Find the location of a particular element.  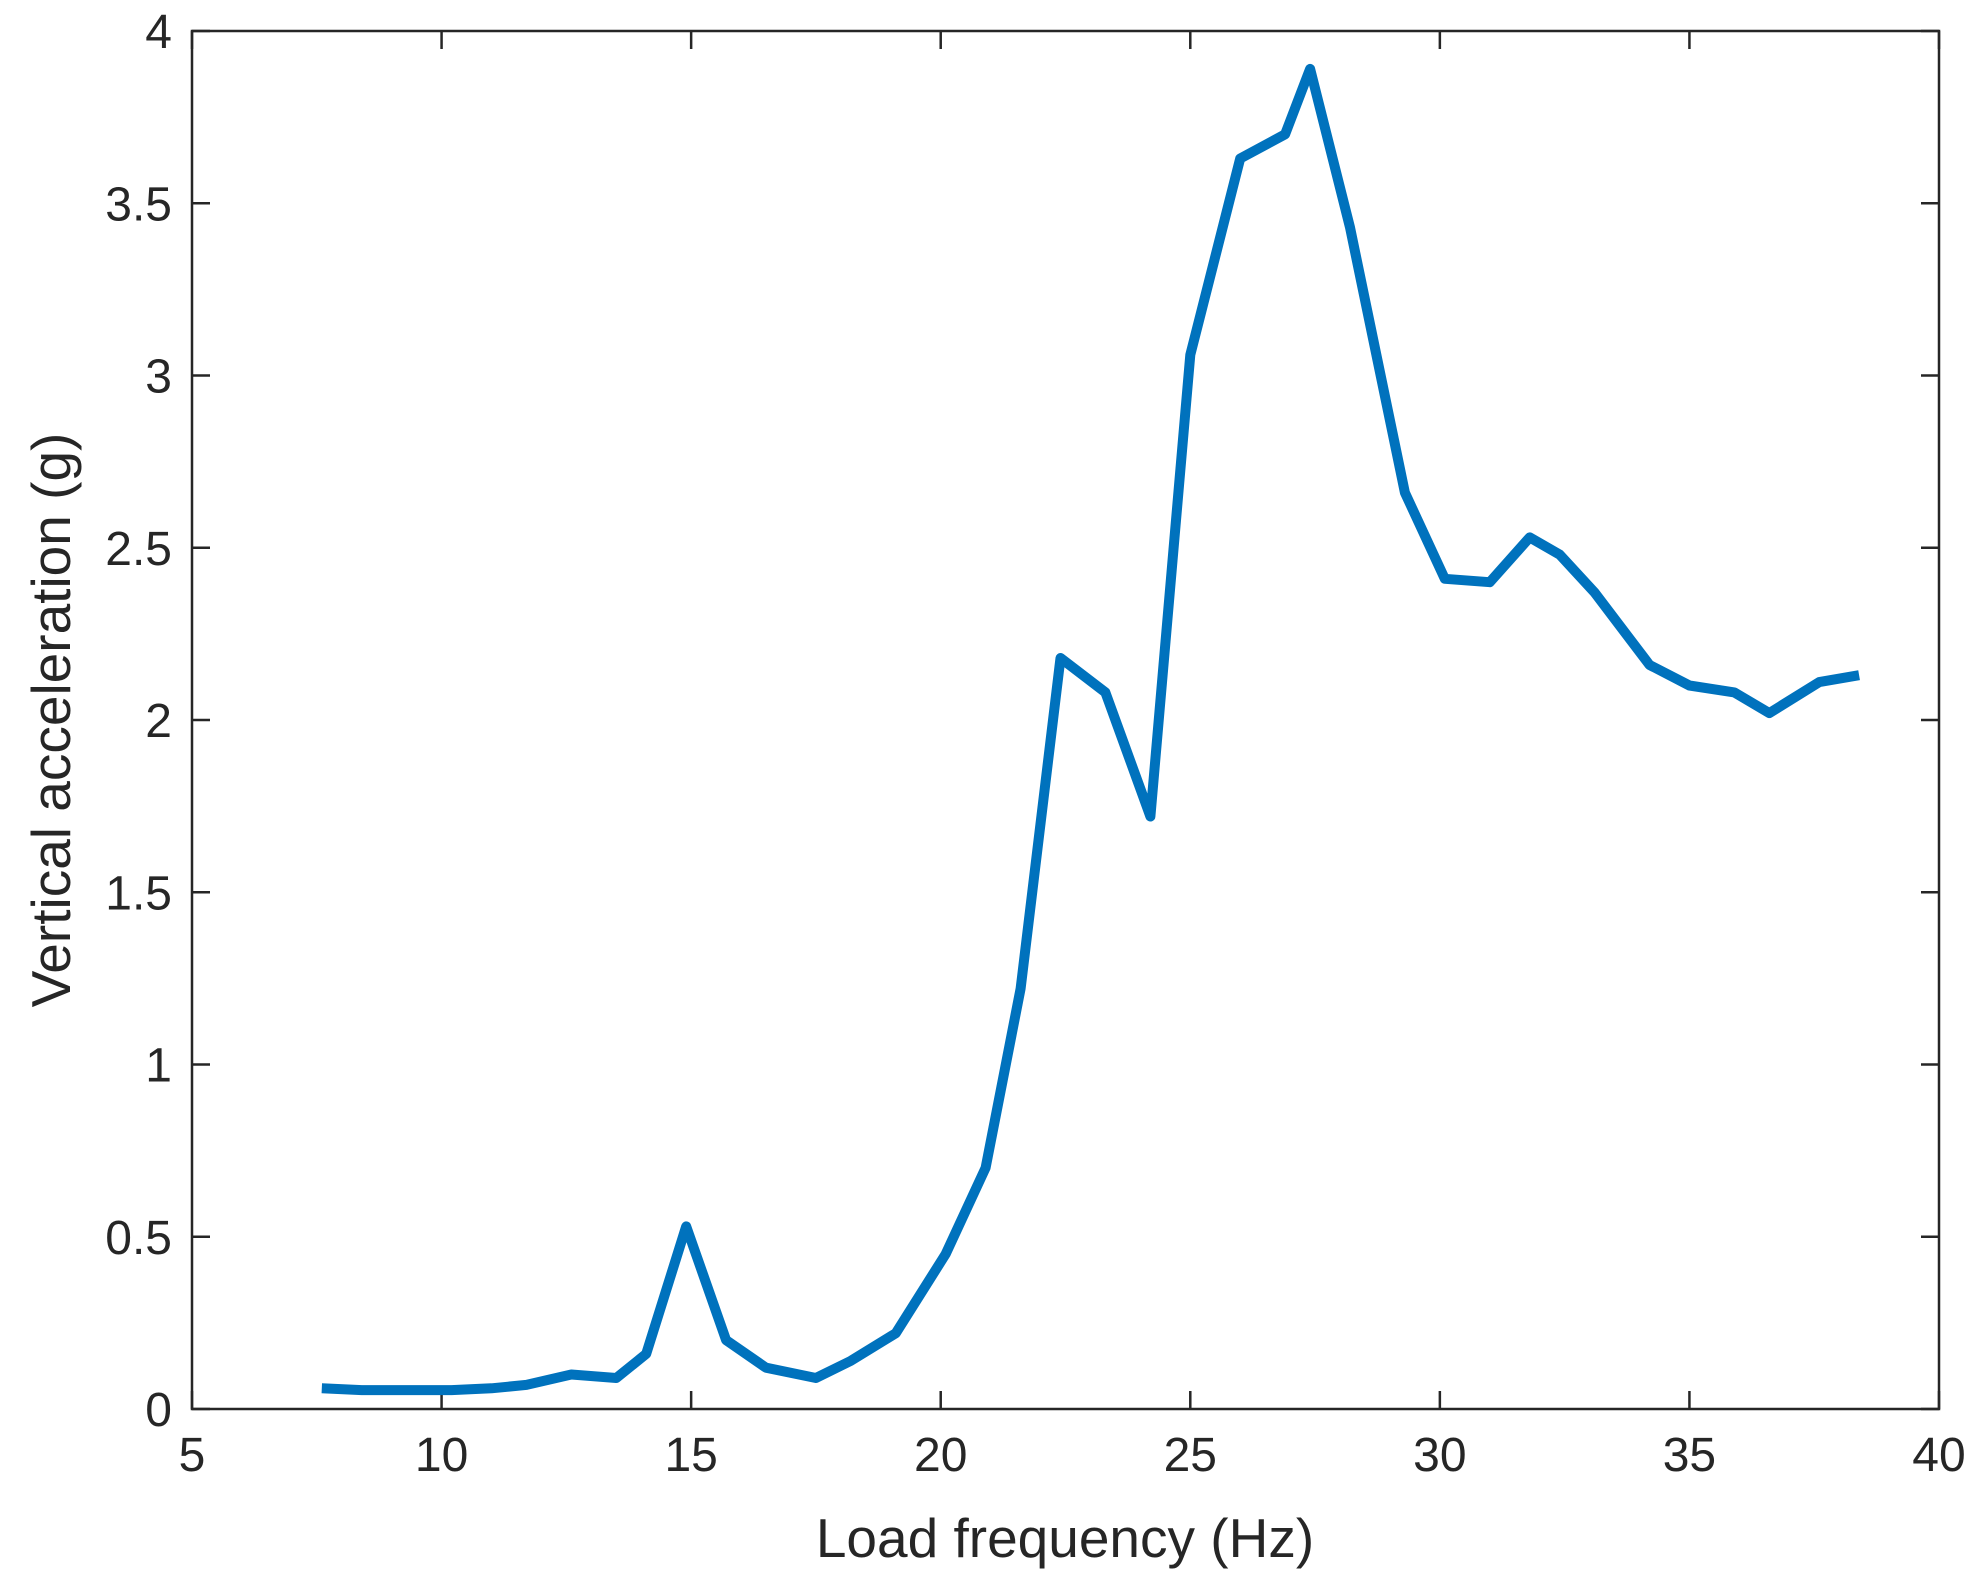

x-tick-label: 40 is located at coordinates (1938, 1455).